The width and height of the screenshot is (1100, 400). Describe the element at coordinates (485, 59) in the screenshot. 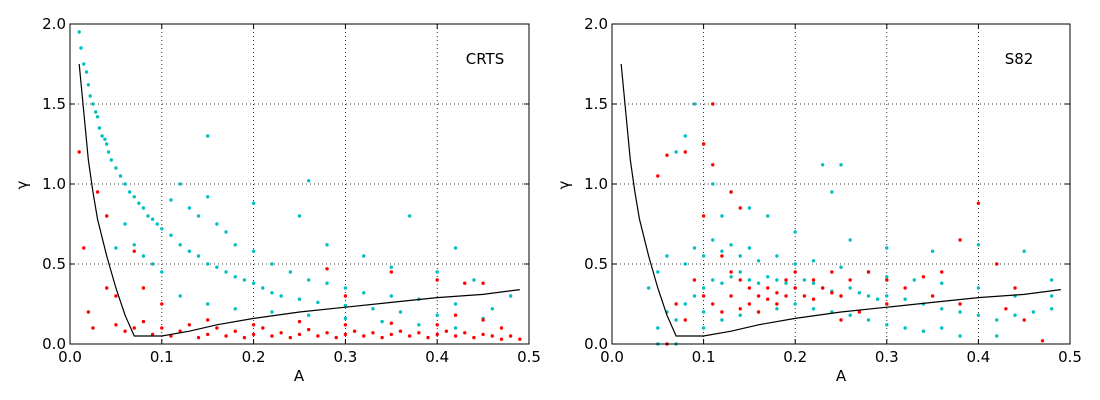

I see `panel-title: CRTS` at that location.